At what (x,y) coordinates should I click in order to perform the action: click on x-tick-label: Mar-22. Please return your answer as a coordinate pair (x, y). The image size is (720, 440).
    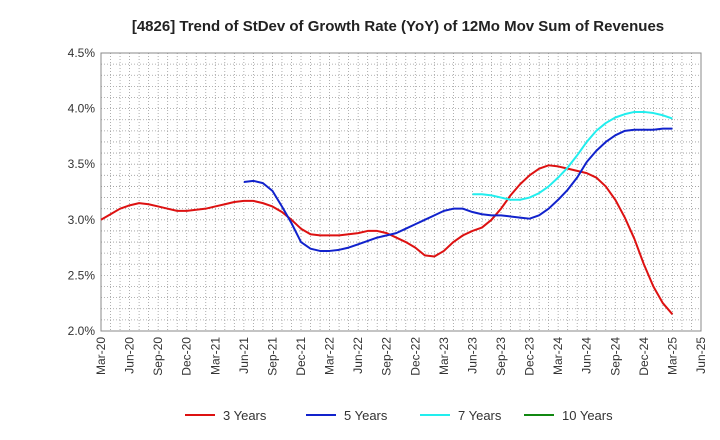
    Looking at the image, I should click on (330, 356).